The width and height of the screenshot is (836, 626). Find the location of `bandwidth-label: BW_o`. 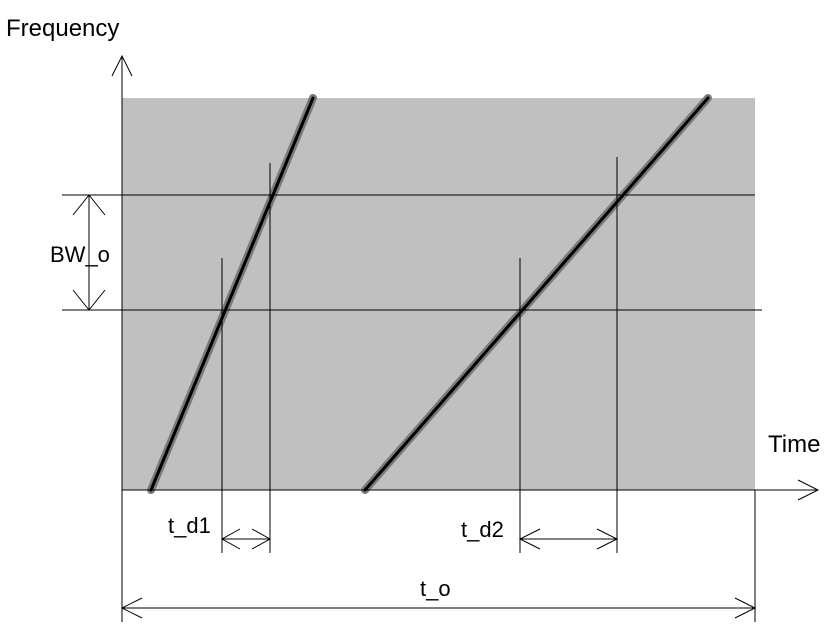

bandwidth-label: BW_o is located at coordinates (80, 254).